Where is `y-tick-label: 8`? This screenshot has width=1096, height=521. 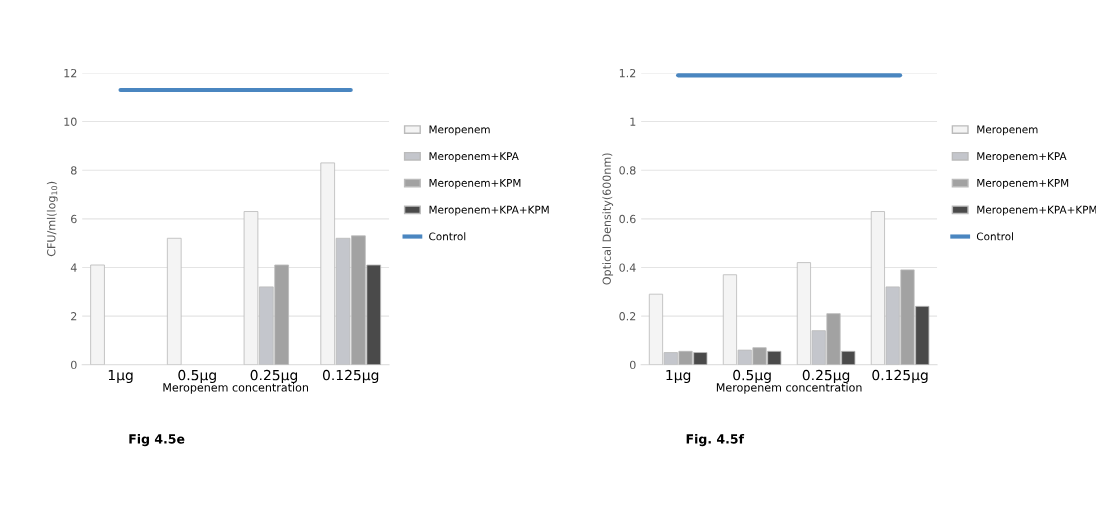
y-tick-label: 8 is located at coordinates (74, 170).